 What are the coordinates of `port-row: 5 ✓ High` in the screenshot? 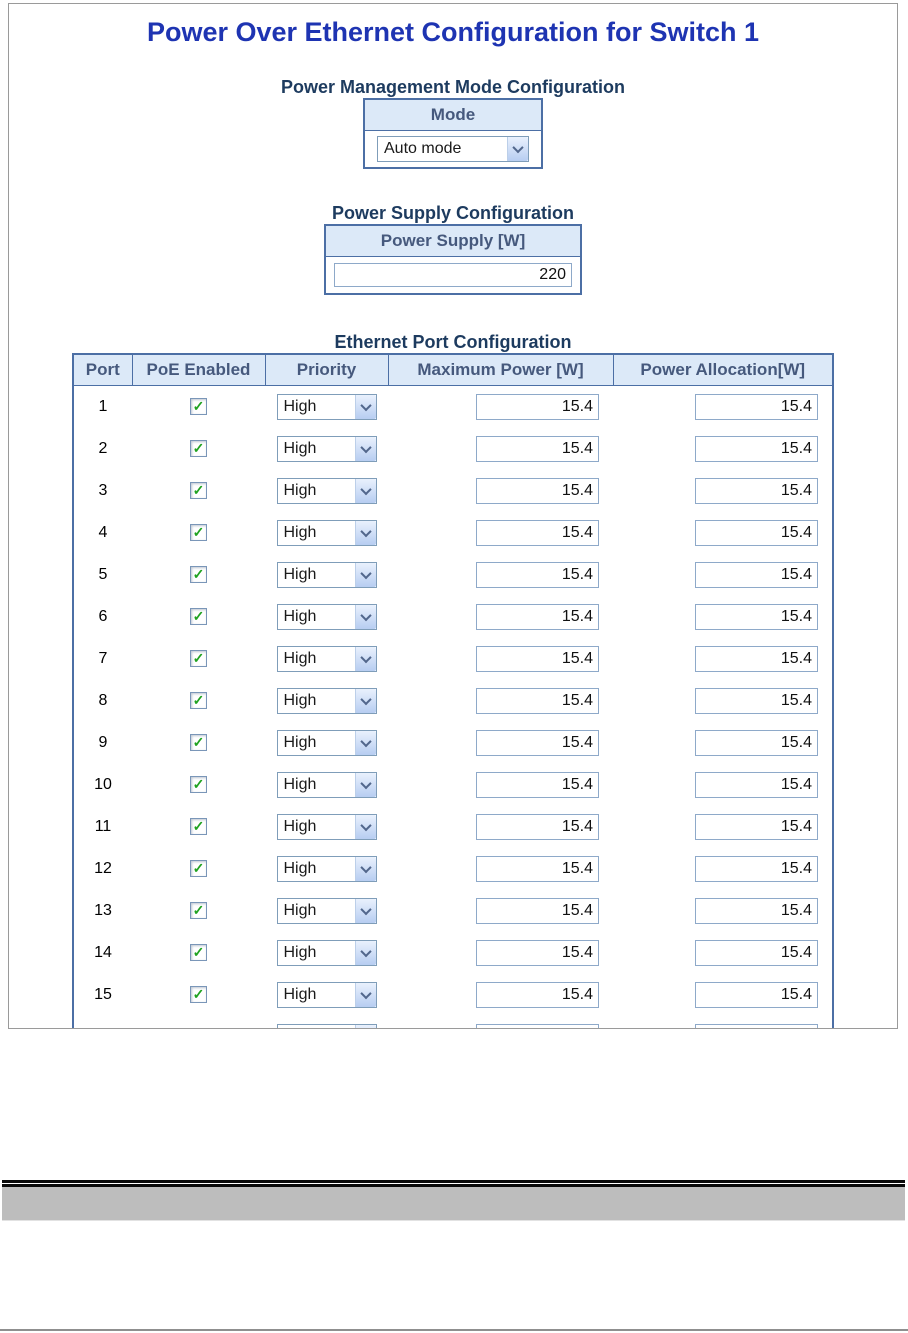 It's located at (453, 575).